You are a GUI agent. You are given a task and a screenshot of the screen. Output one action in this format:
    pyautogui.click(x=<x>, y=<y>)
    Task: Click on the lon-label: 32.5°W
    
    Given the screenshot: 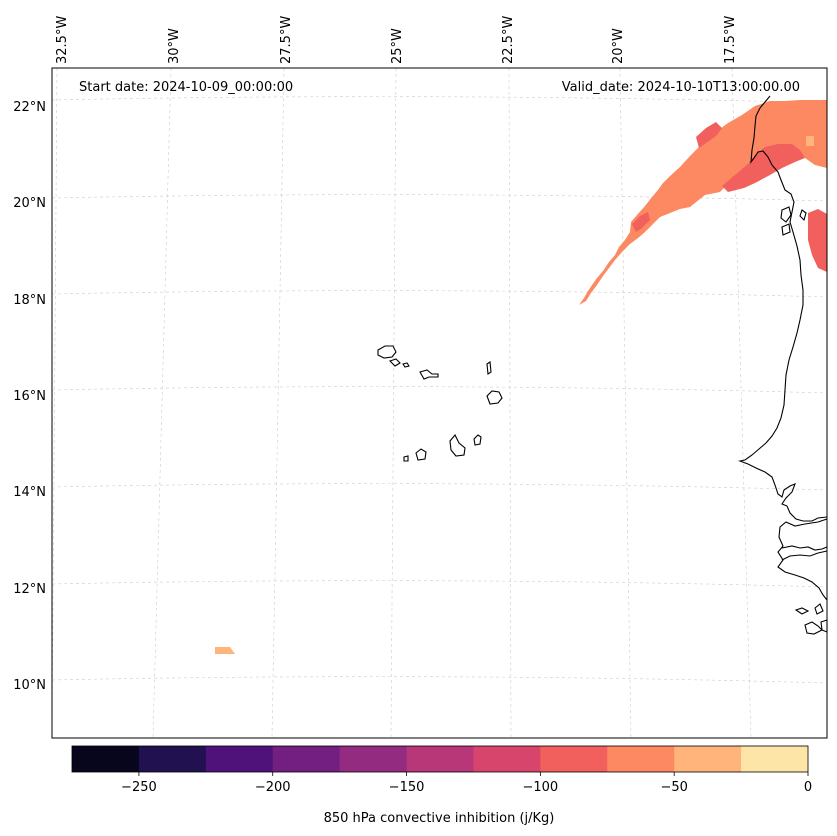 What is the action you would take?
    pyautogui.click(x=62, y=40)
    